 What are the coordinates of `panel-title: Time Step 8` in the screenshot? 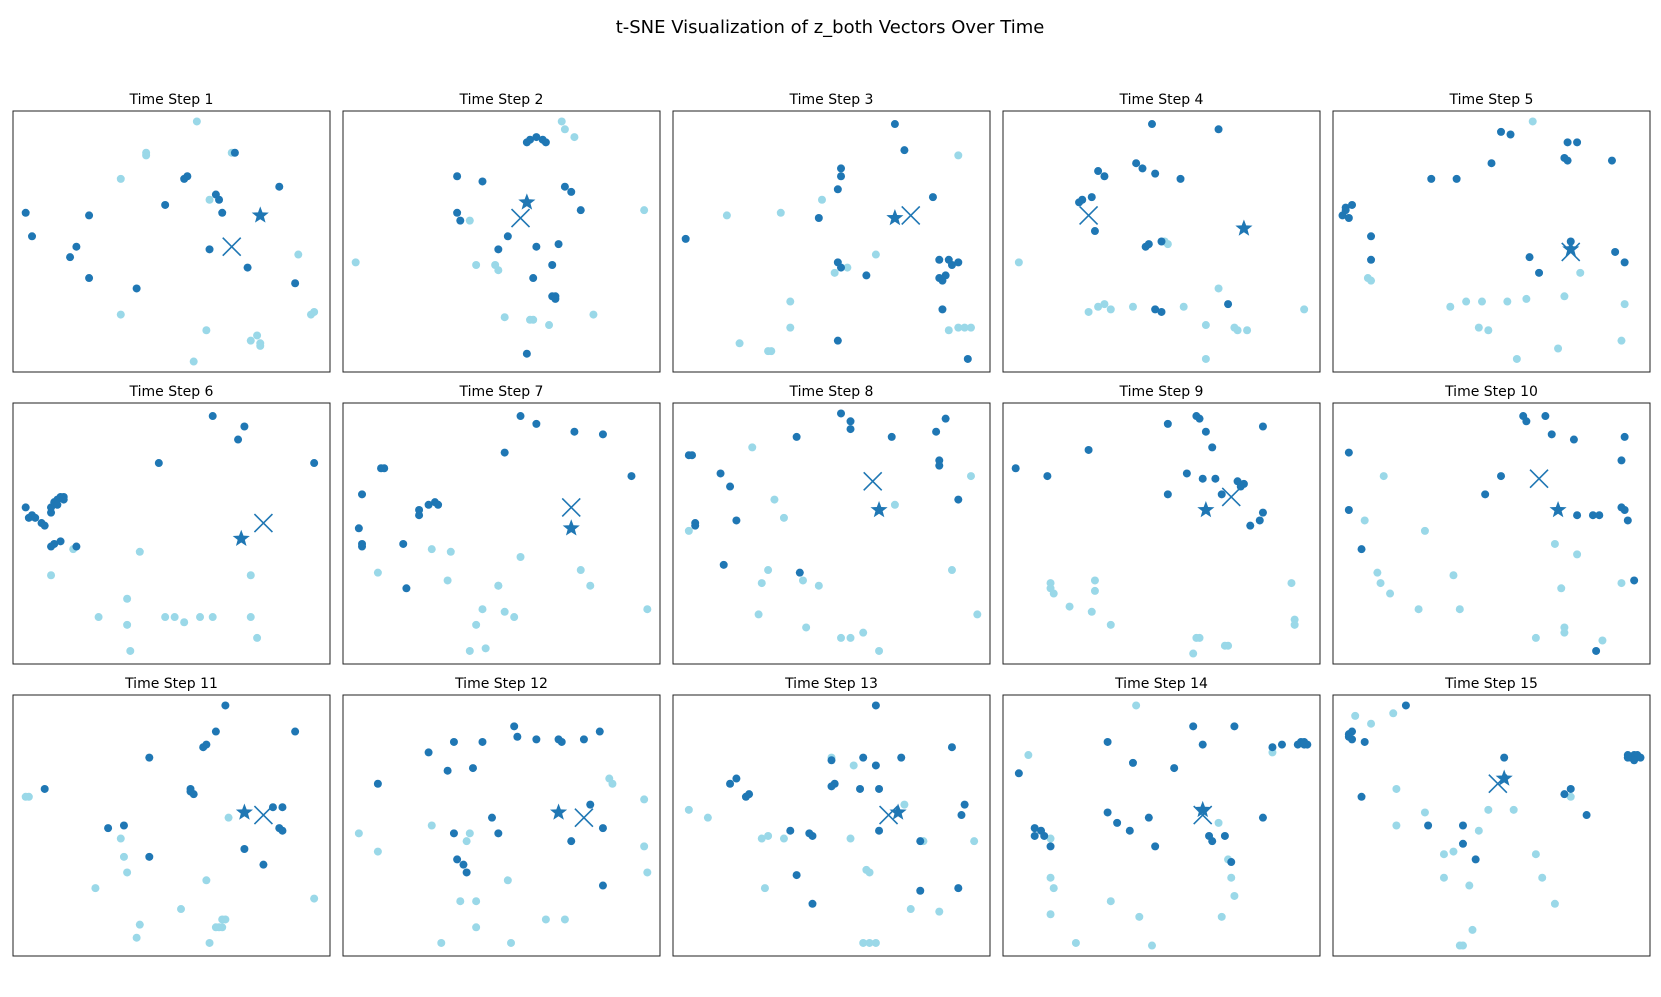 It's located at (831, 392).